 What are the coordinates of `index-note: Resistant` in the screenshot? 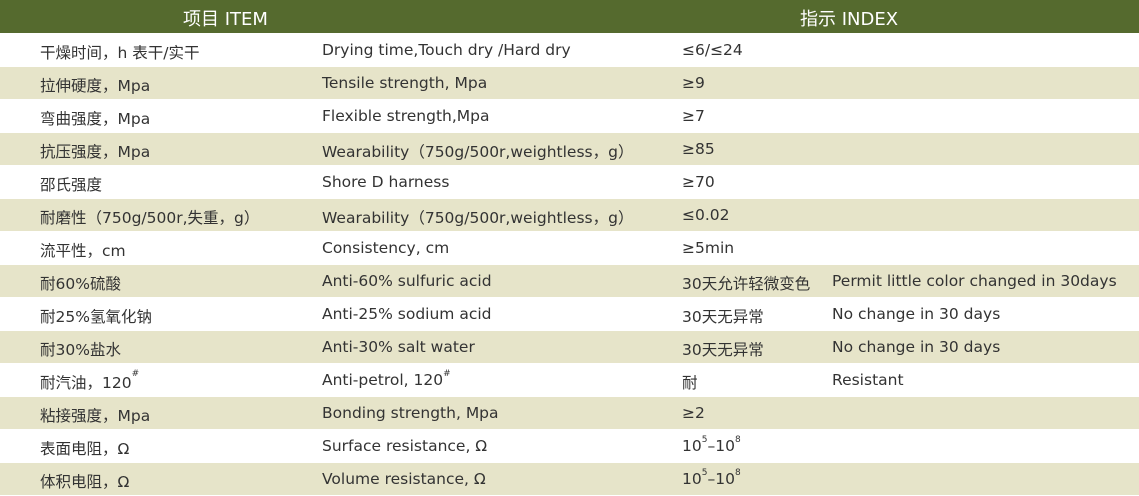 It's located at (868, 380).